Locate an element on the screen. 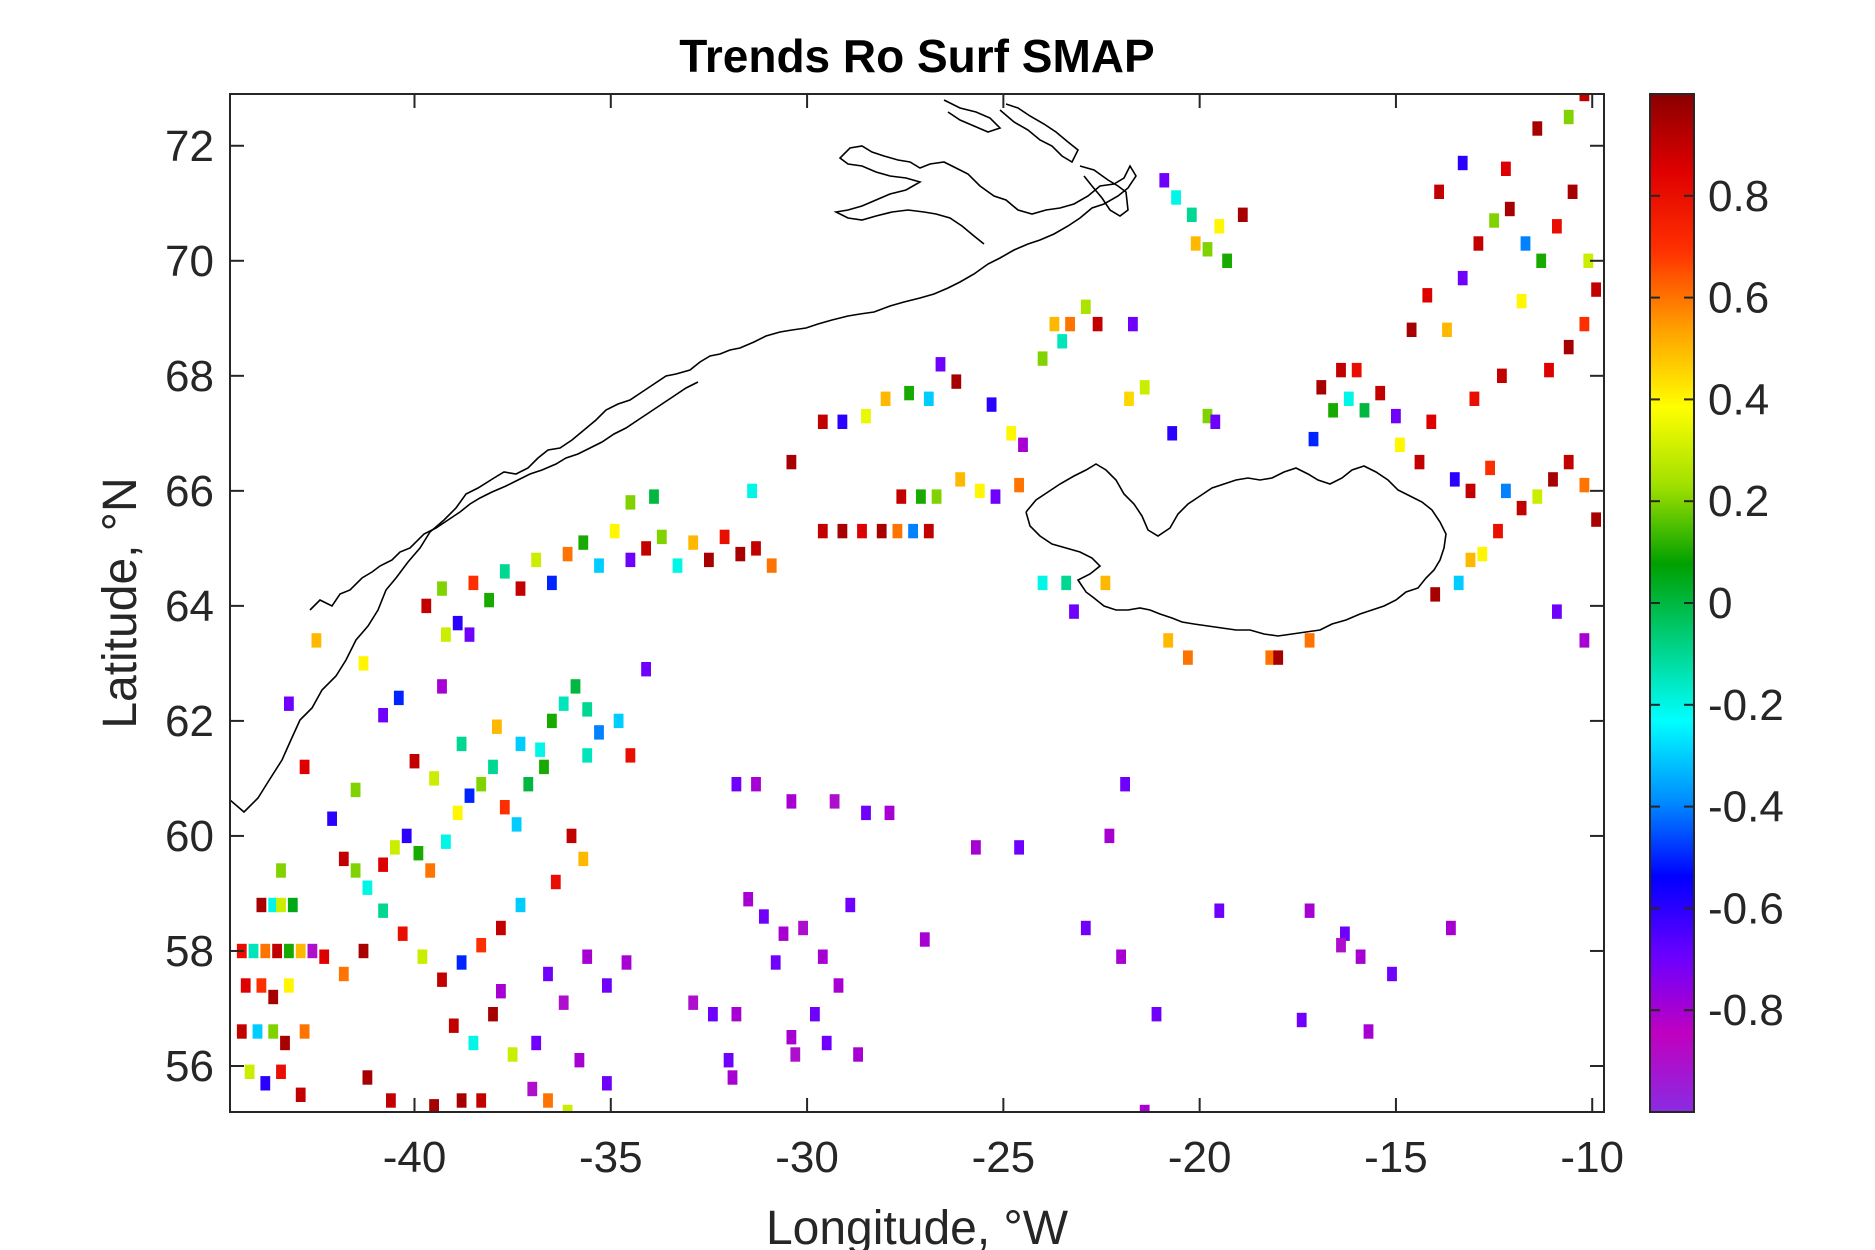 The width and height of the screenshot is (1875, 1250). y-tick-label: 58 is located at coordinates (189, 951).